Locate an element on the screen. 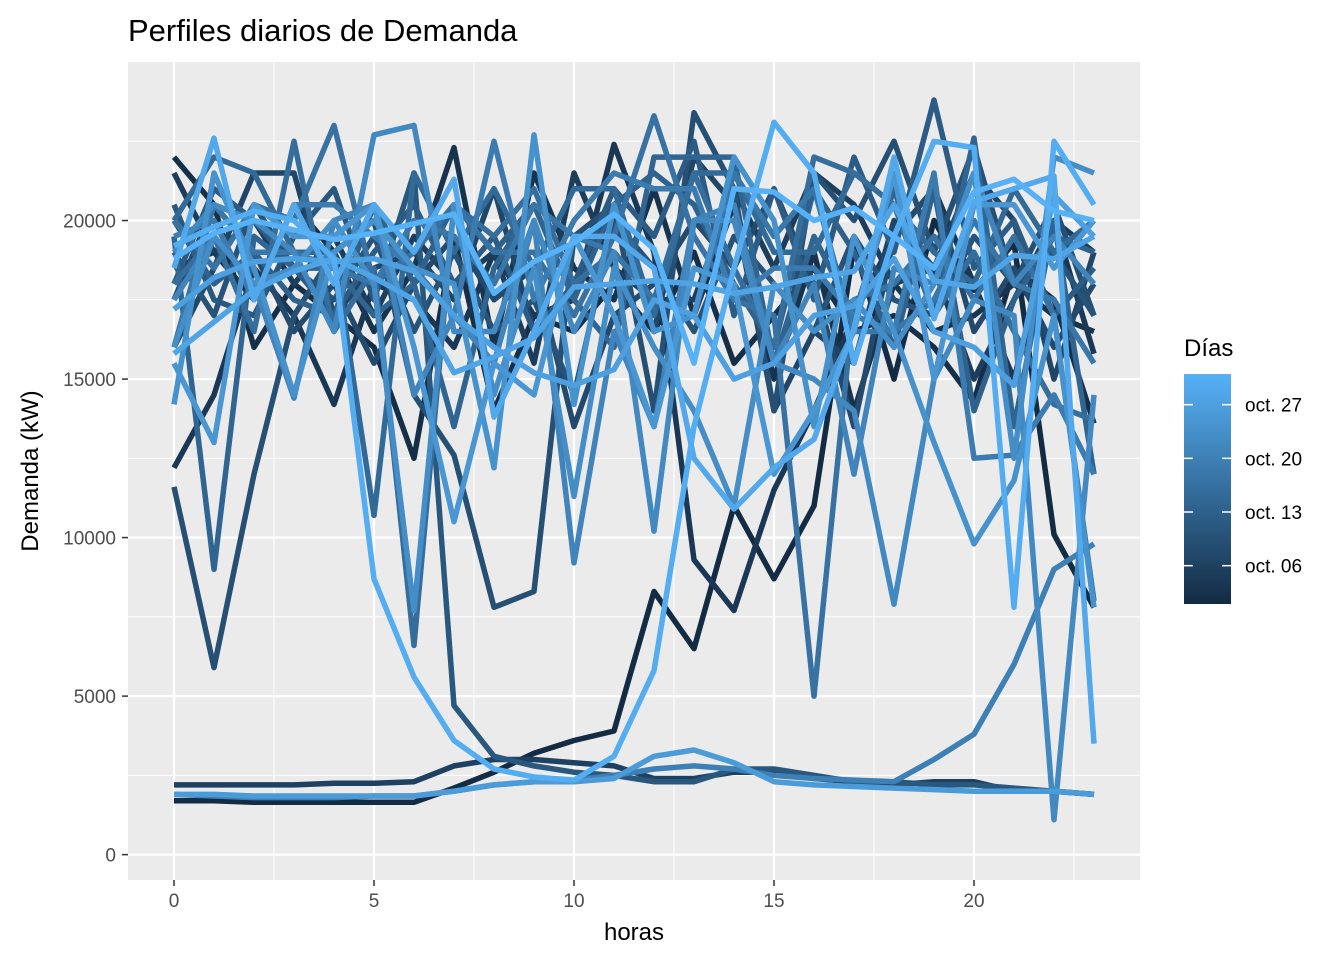  y-axis-ticks: 0 5000 10000 15000 20000 is located at coordinates (95, 539).